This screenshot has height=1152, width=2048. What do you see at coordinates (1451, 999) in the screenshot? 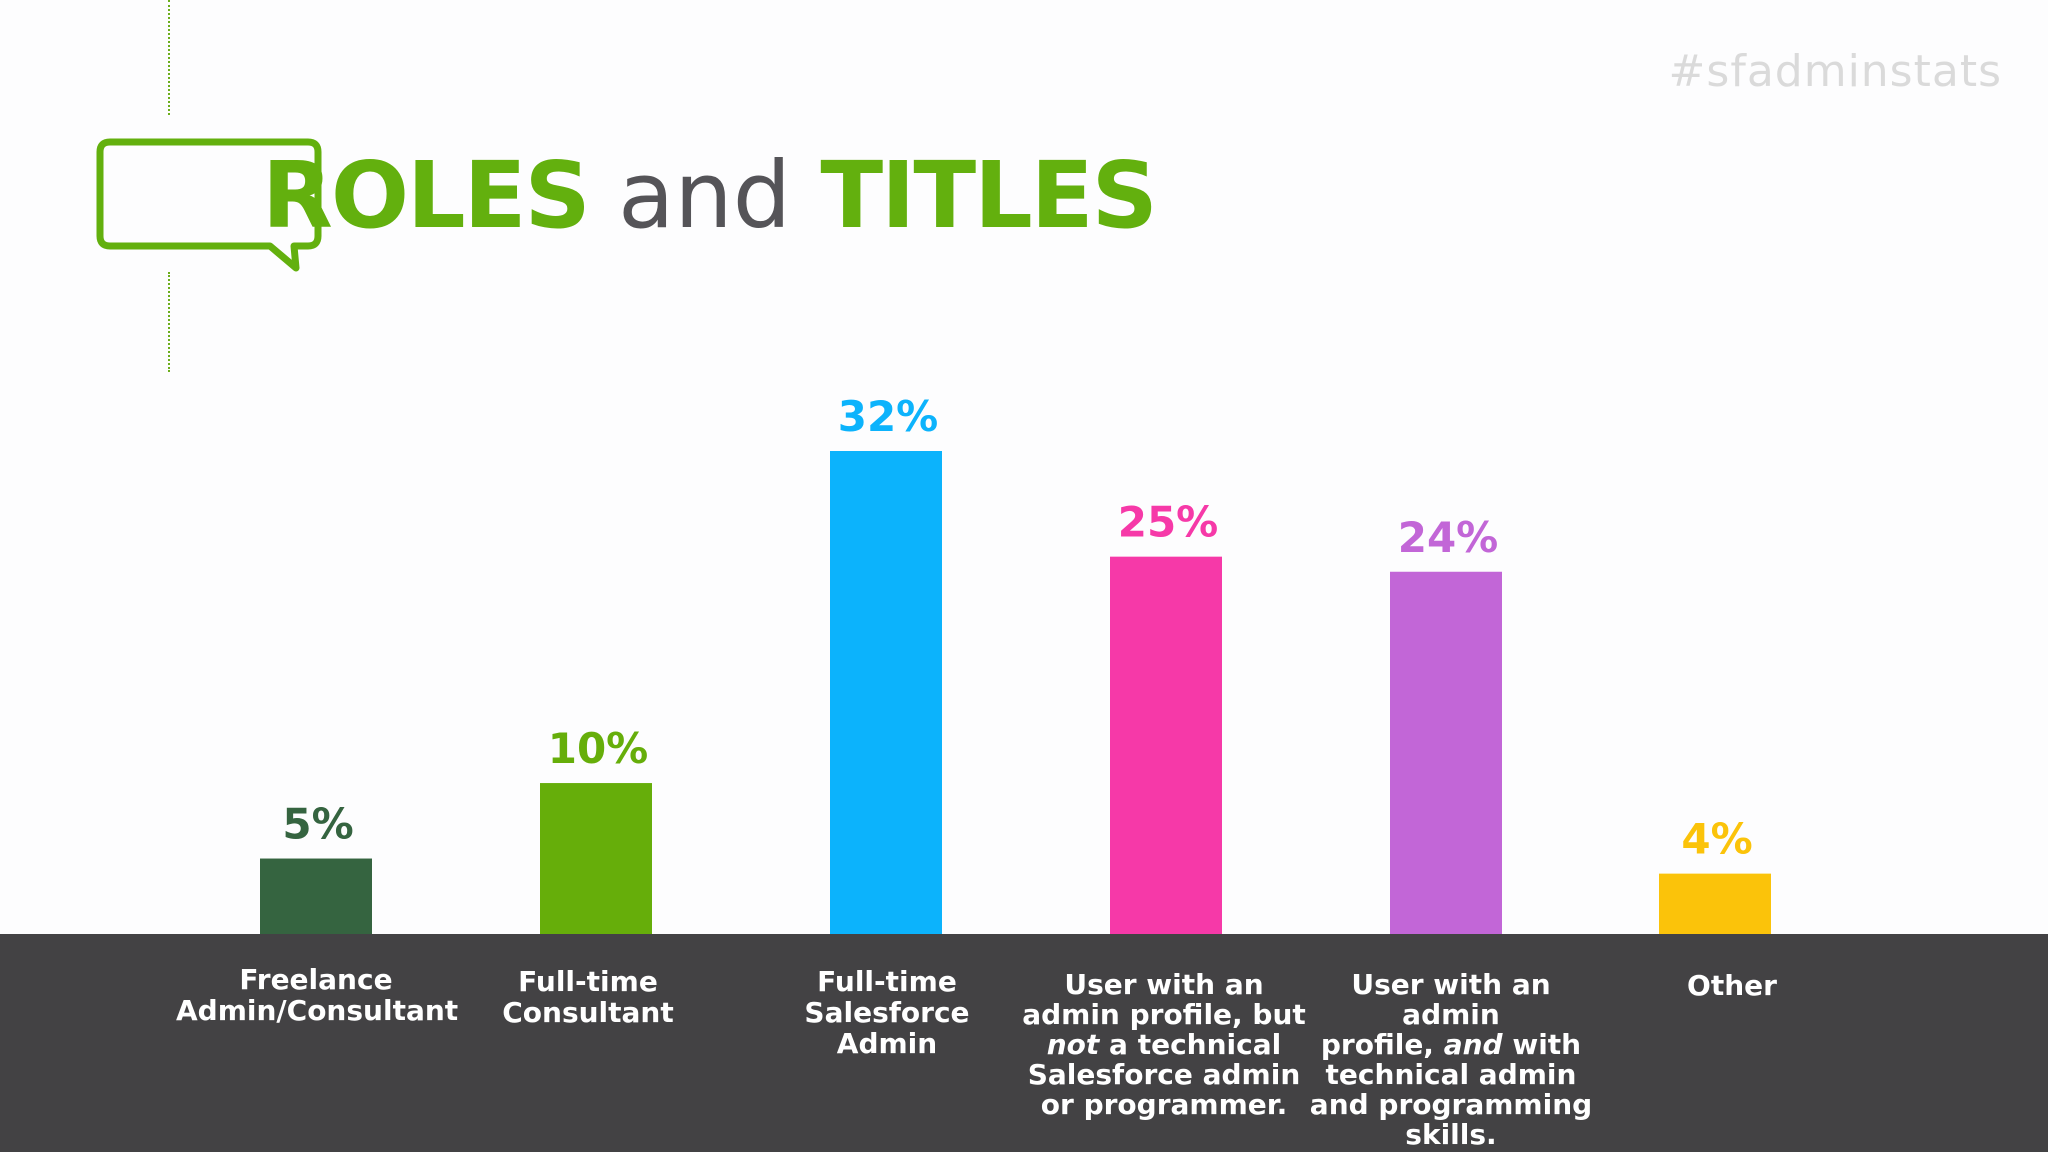
I see `category-label-line: User with an admin` at bounding box center [1451, 999].